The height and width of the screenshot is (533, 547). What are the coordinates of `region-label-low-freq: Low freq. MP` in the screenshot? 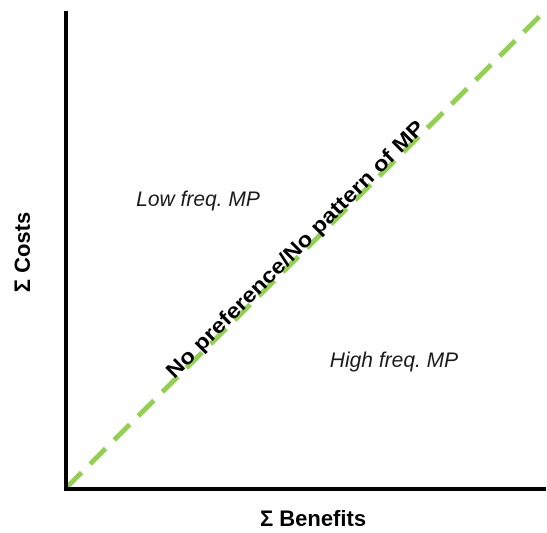 It's located at (198, 199).